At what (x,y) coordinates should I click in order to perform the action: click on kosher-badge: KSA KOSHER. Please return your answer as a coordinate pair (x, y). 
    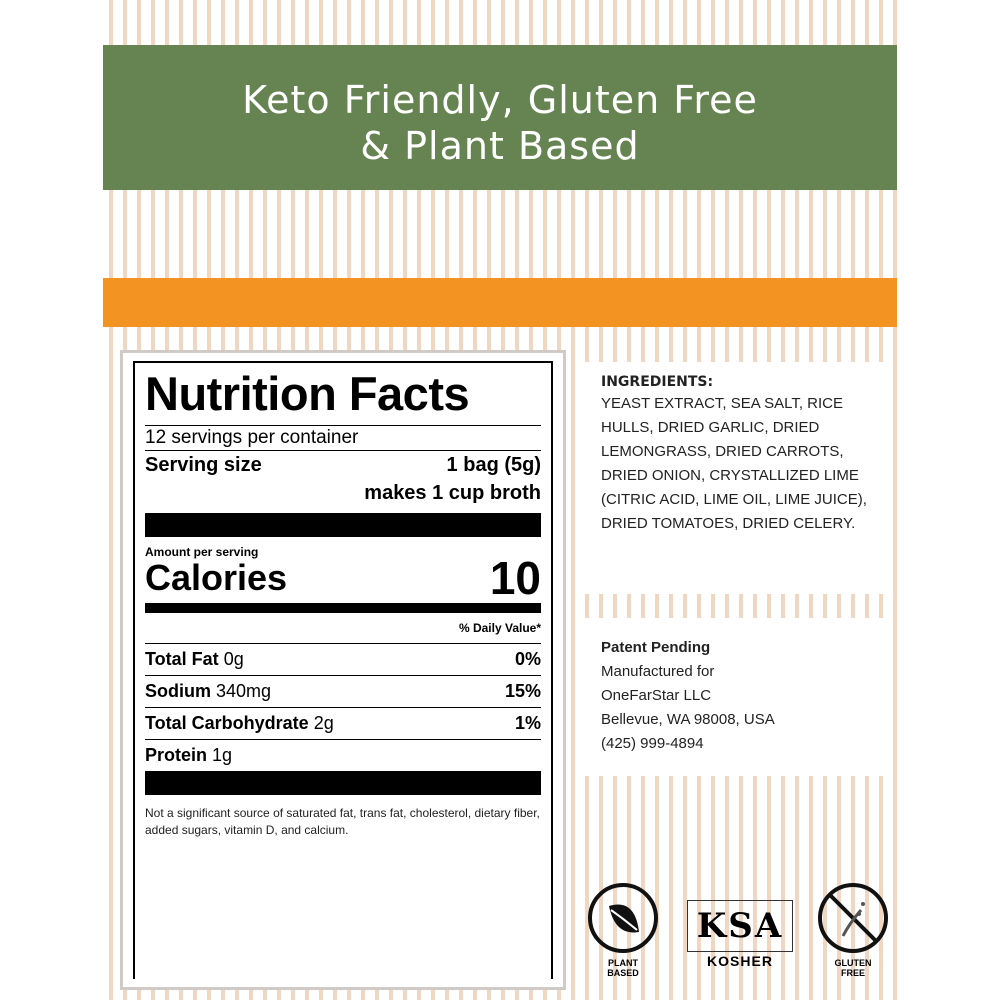
    Looking at the image, I should click on (740, 935).